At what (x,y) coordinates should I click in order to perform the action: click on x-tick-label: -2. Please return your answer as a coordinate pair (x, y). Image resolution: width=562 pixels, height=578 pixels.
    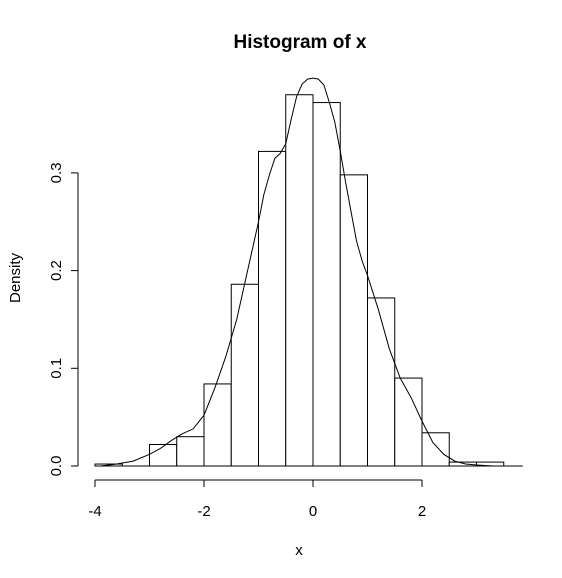
    Looking at the image, I should click on (203, 511).